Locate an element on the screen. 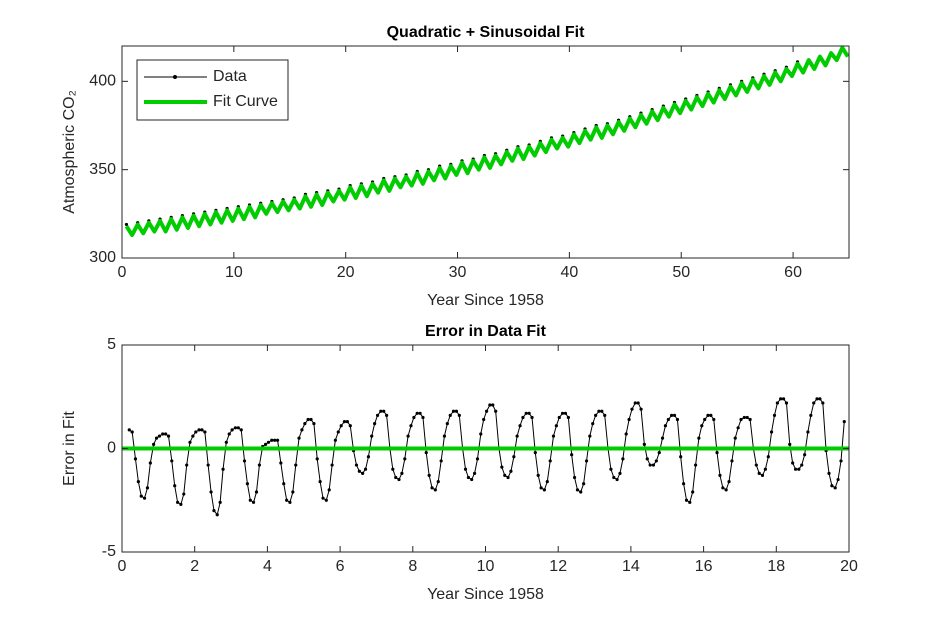 This screenshot has height=625, width=938. legend-marker is located at coordinates (175, 77).